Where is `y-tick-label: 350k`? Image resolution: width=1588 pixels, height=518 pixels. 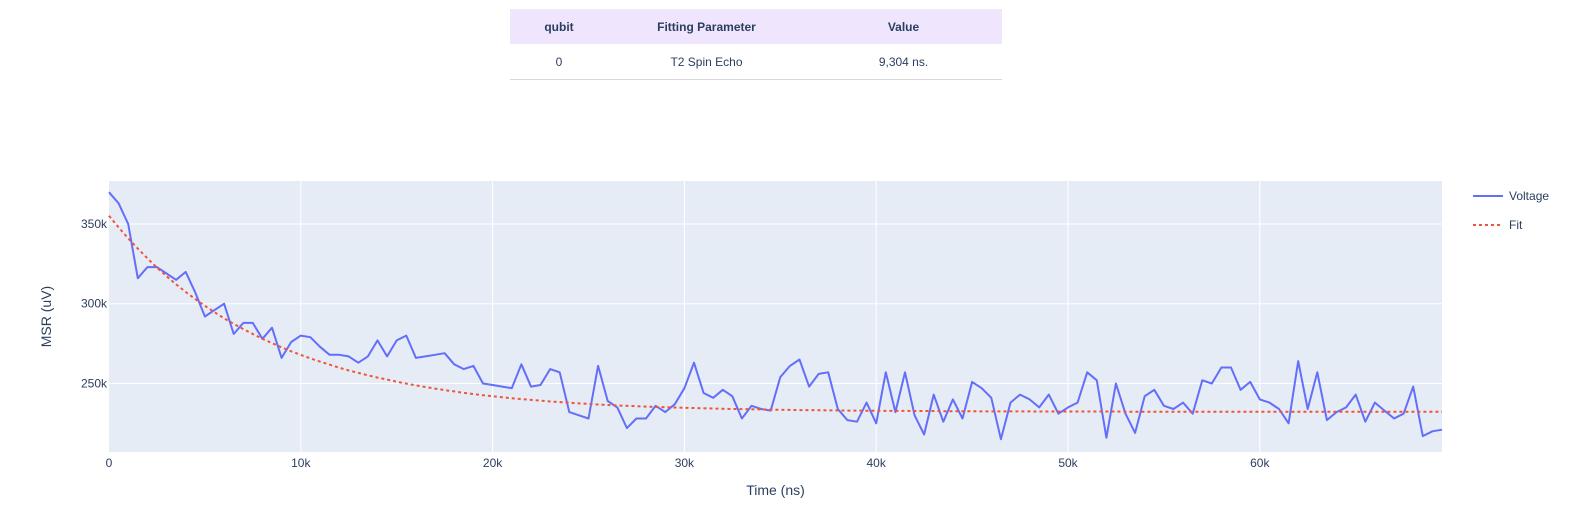
y-tick-label: 350k is located at coordinates (94, 224).